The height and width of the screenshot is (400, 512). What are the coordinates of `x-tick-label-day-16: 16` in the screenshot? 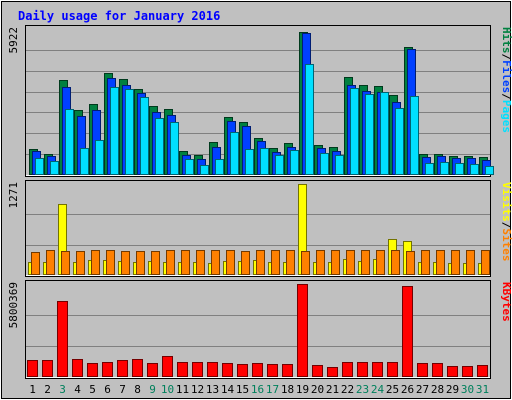 It's located at (257, 389).